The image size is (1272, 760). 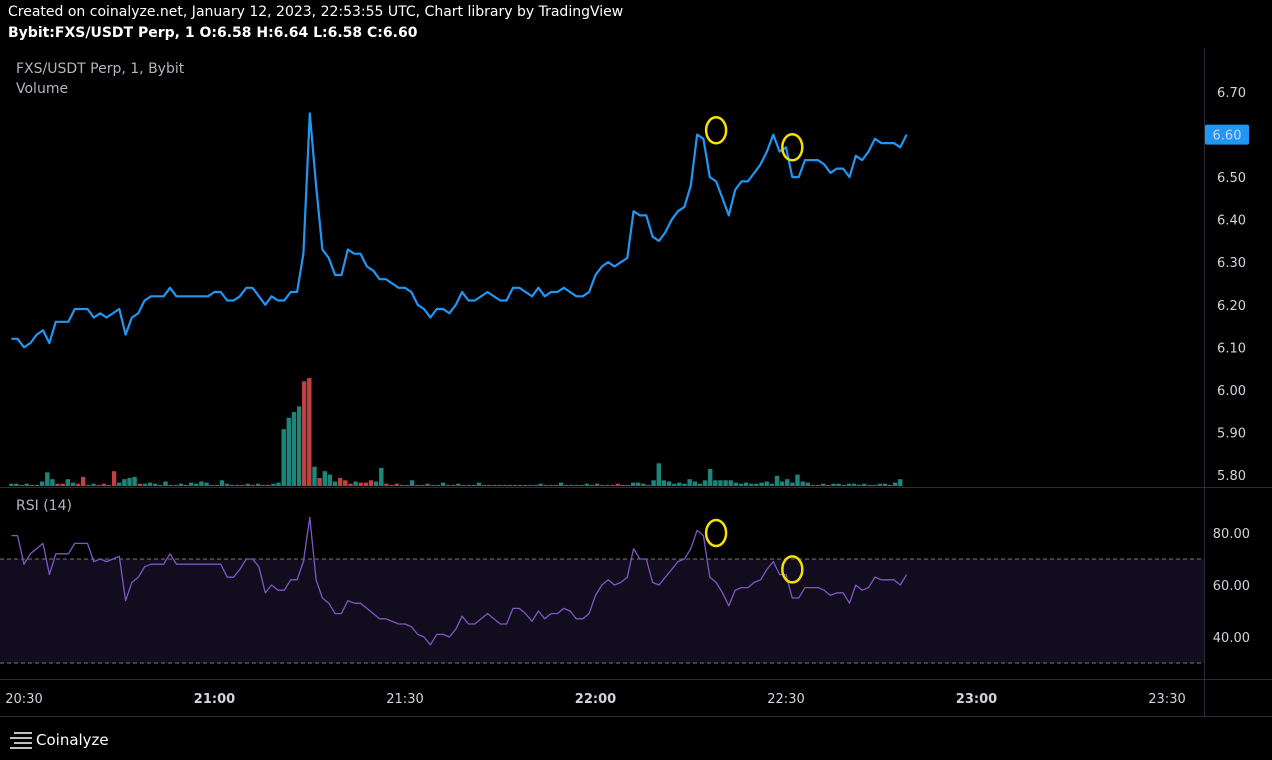 I want to click on rsi-line, so click(x=459, y=581).